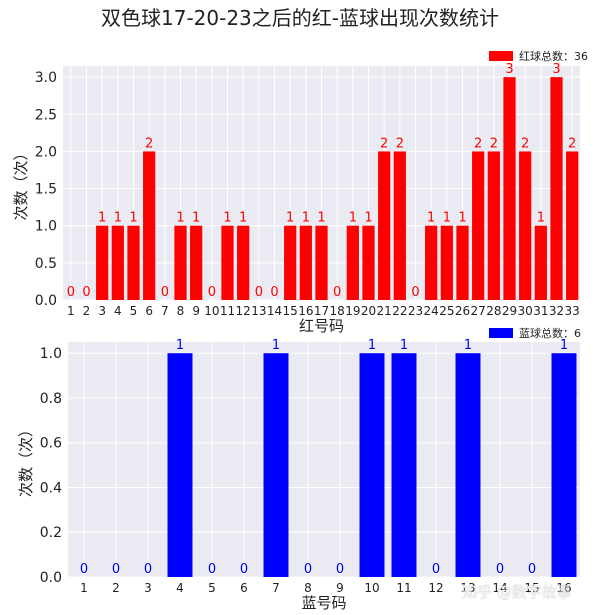  Describe the element at coordinates (321, 326) in the screenshot. I see `x-axis-label: 红号码` at that location.